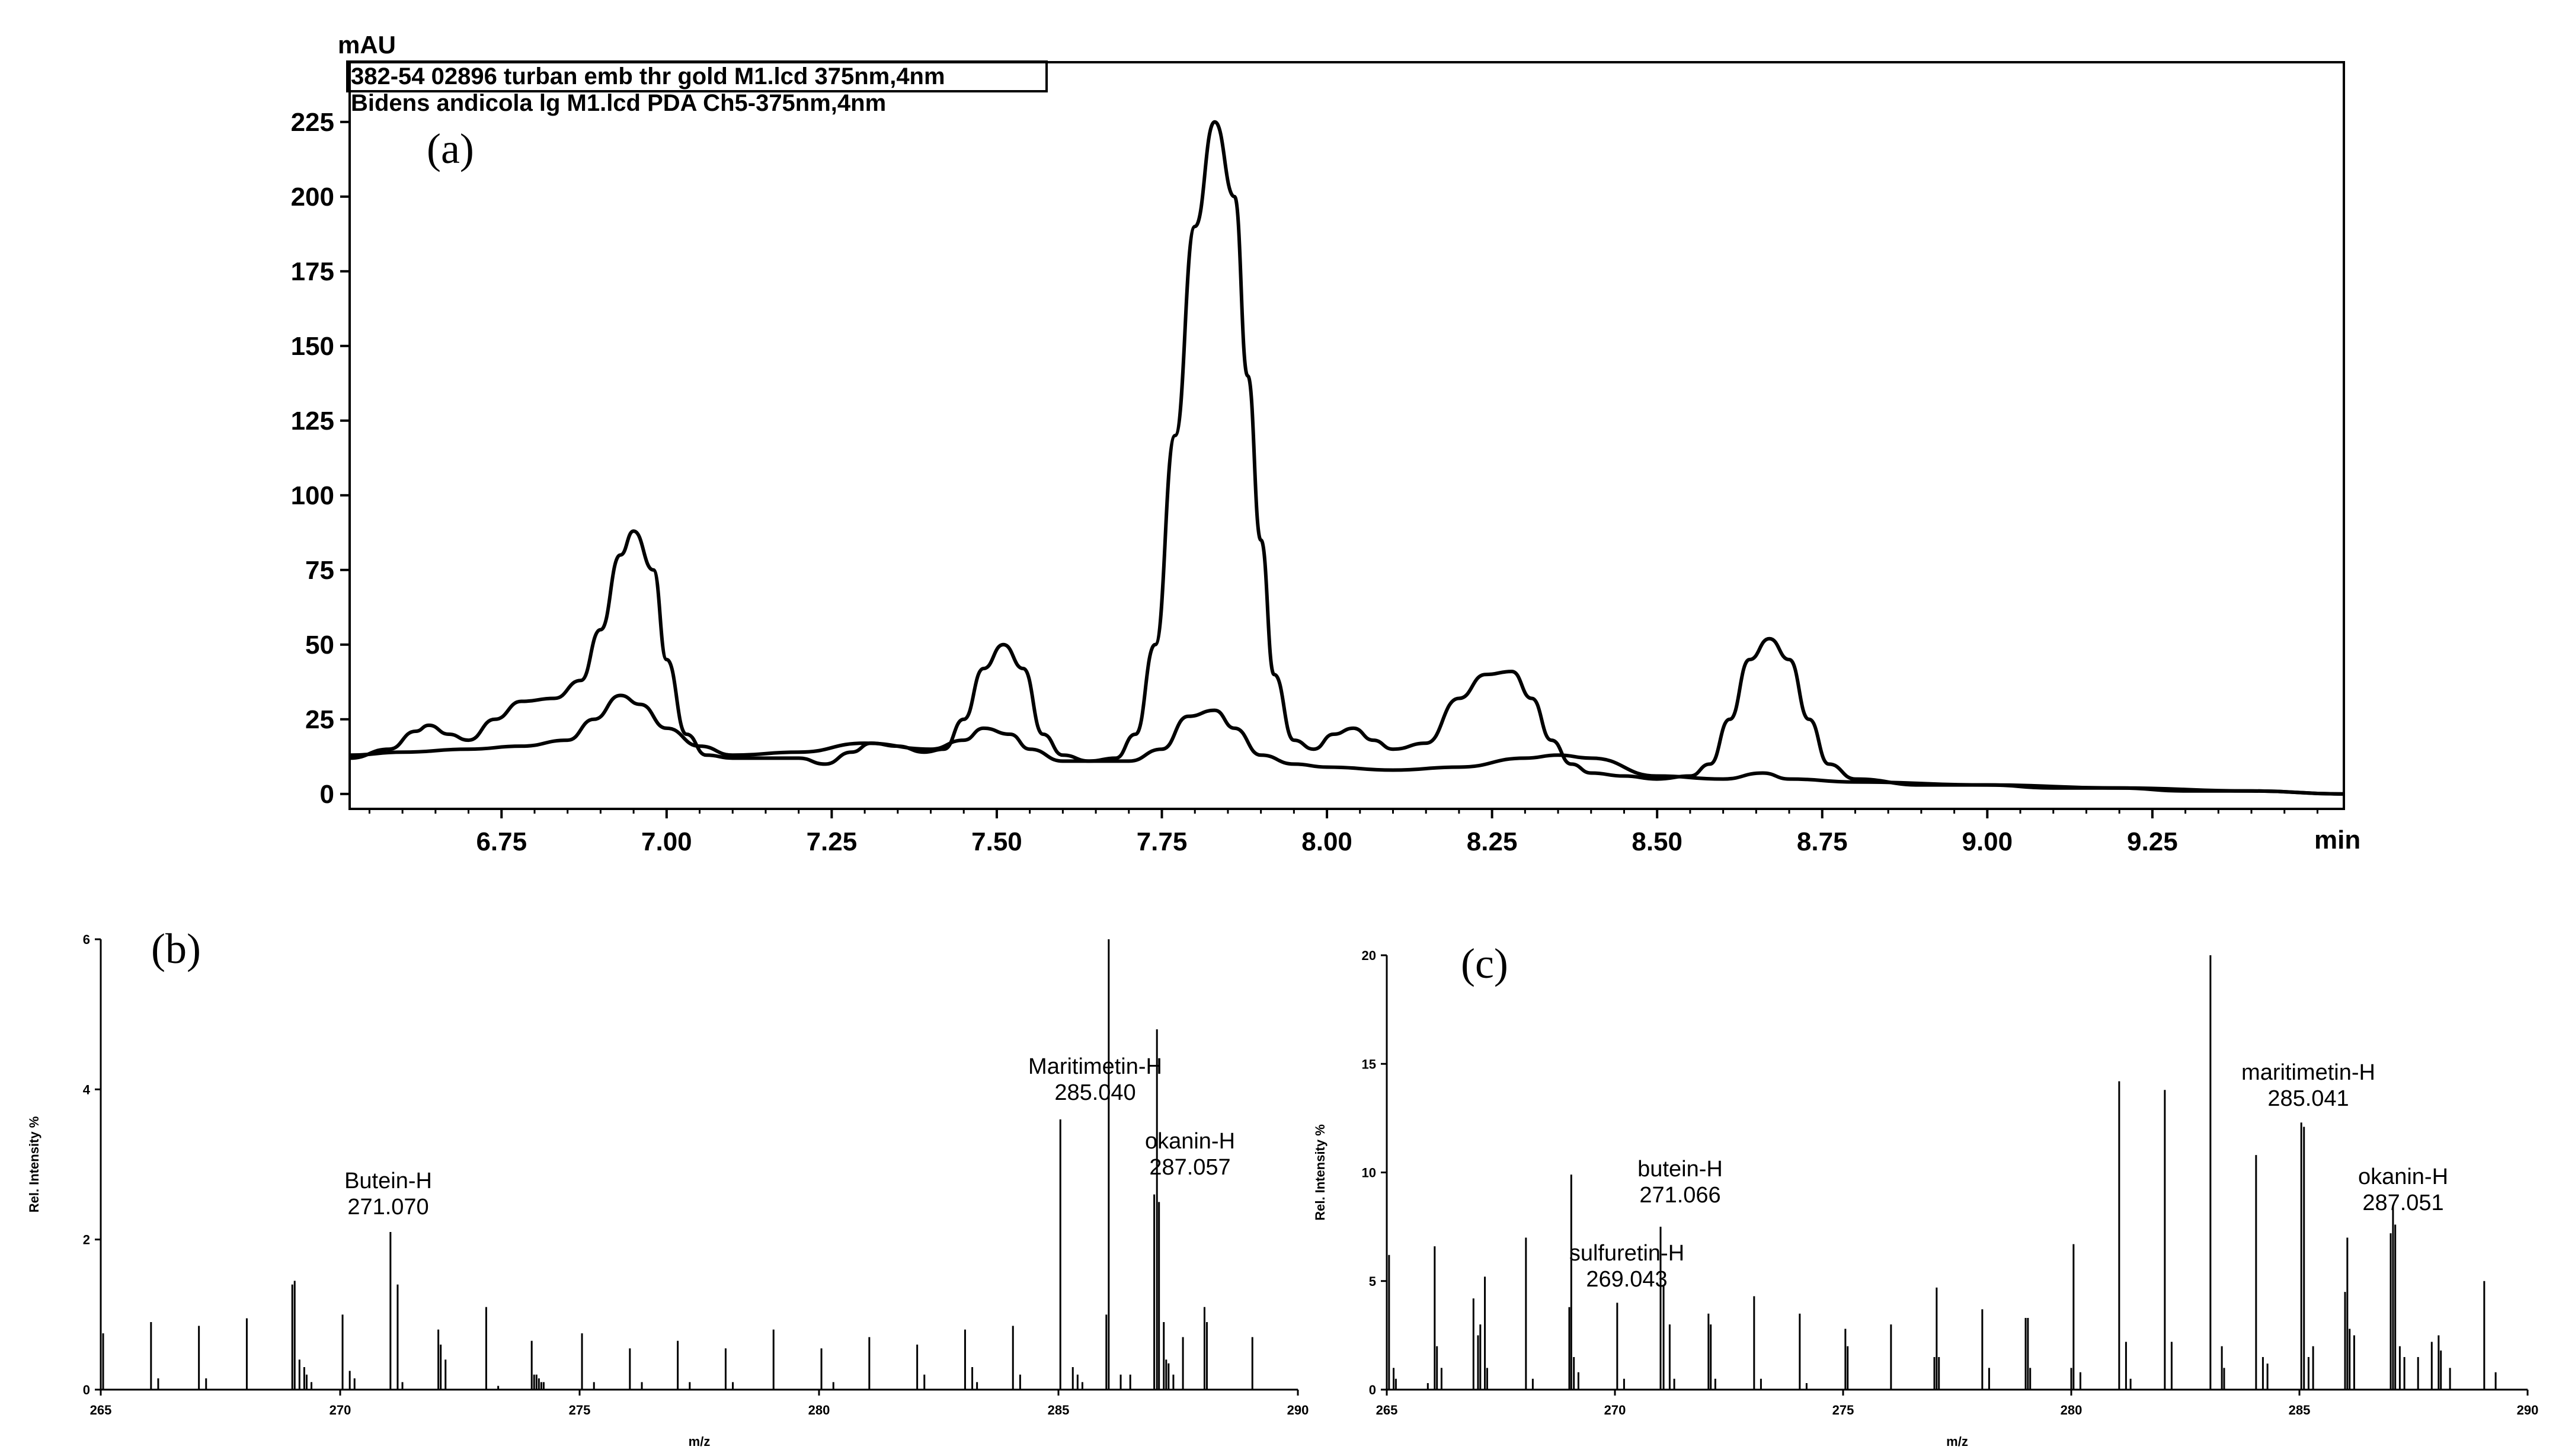 This screenshot has width=2575, height=1456. Describe the element at coordinates (1369, 1064) in the screenshot. I see `y-tick-label: 15` at that location.